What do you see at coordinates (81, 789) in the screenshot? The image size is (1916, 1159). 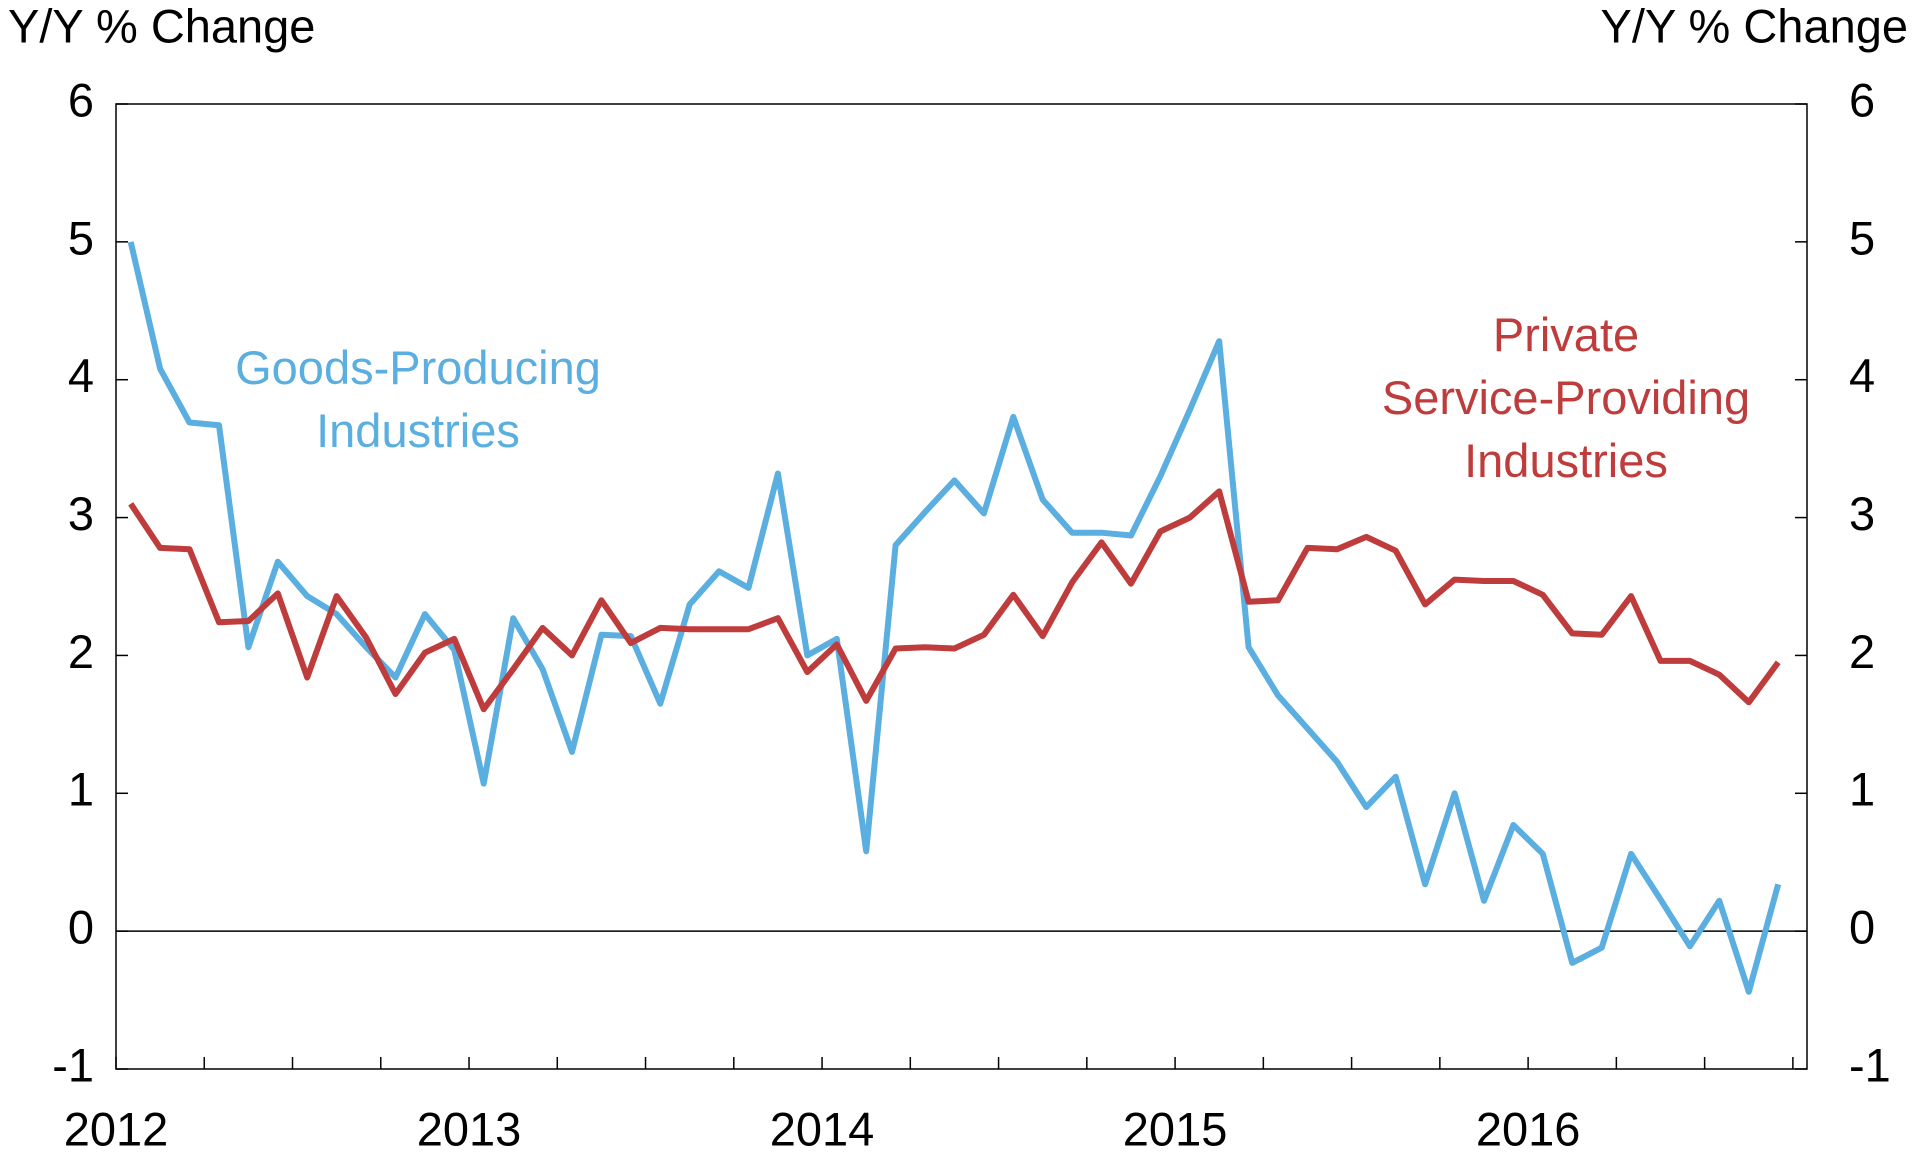 I see `y-tick-label: 1` at bounding box center [81, 789].